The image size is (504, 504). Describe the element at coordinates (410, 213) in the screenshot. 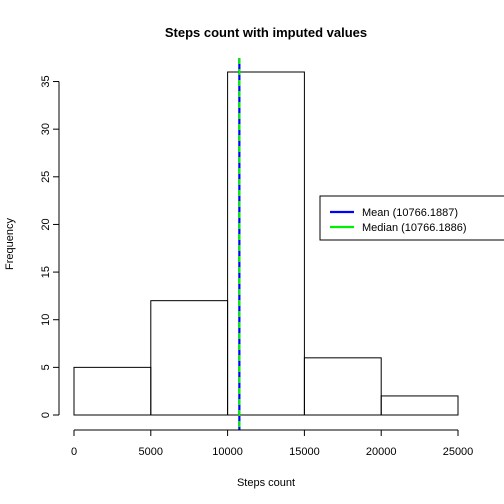

I see `legend-entry-label: Mean (10766.1887)` at that location.